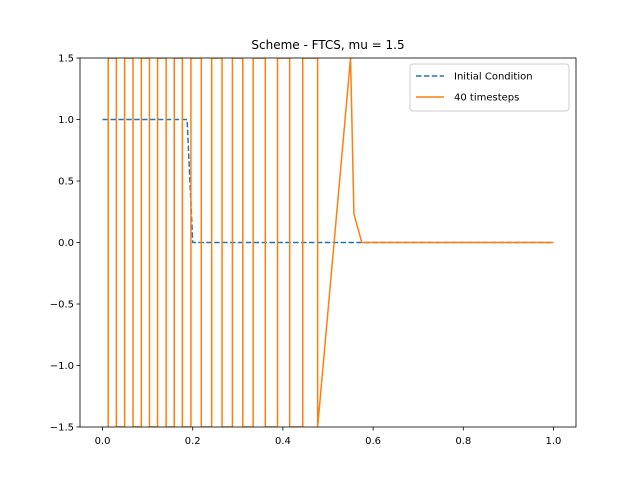 The width and height of the screenshot is (640, 480). Describe the element at coordinates (193, 441) in the screenshot. I see `x-tick-label: 0.2` at that location.